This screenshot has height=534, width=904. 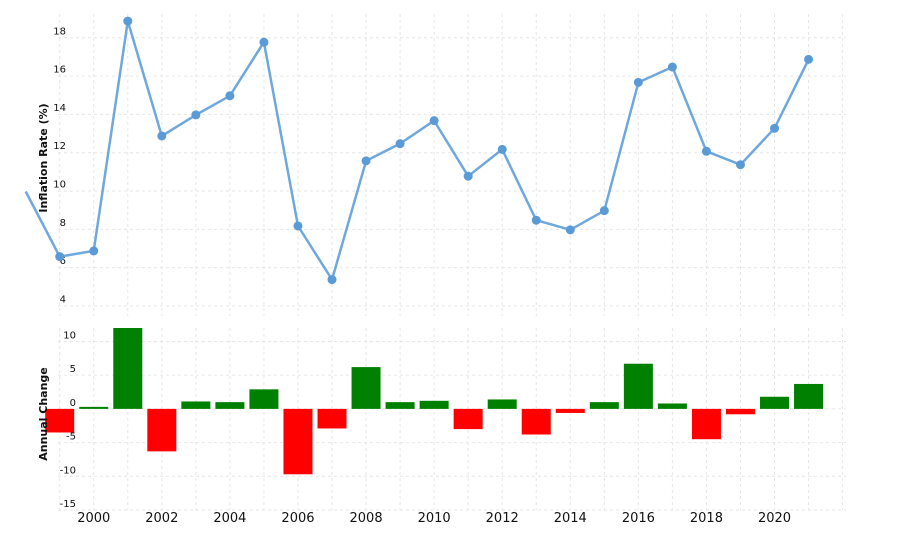 I want to click on top-y-axis-label: Inflation Rate (%), so click(x=43, y=157).